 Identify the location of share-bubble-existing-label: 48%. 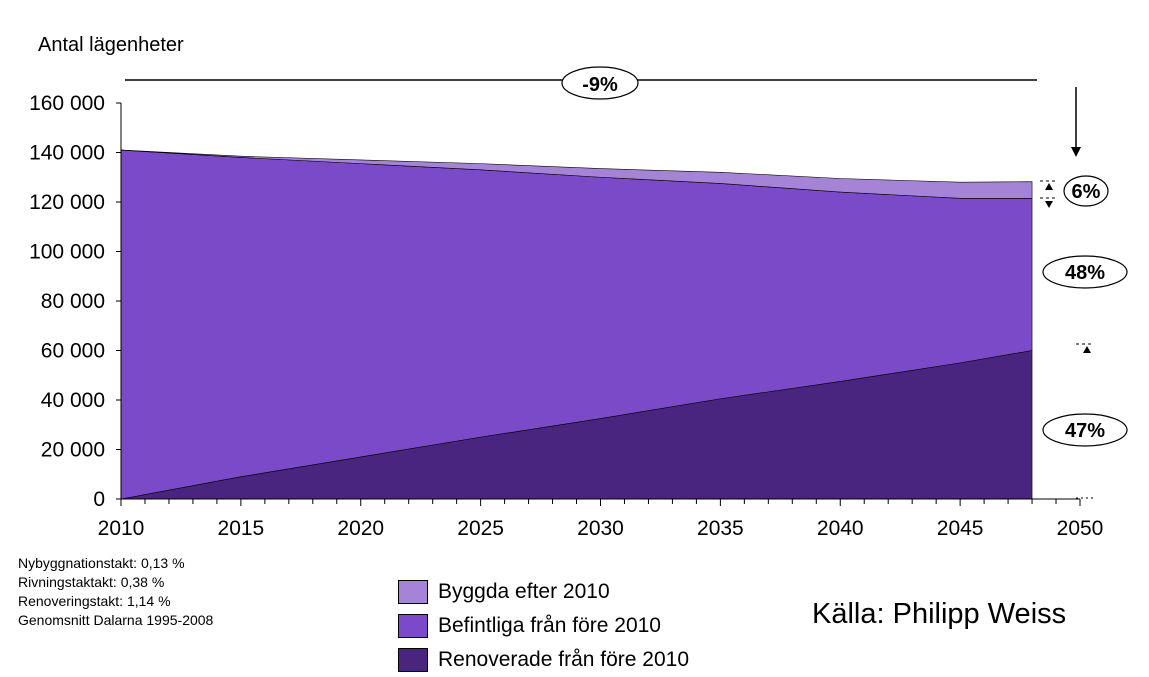
(1085, 273).